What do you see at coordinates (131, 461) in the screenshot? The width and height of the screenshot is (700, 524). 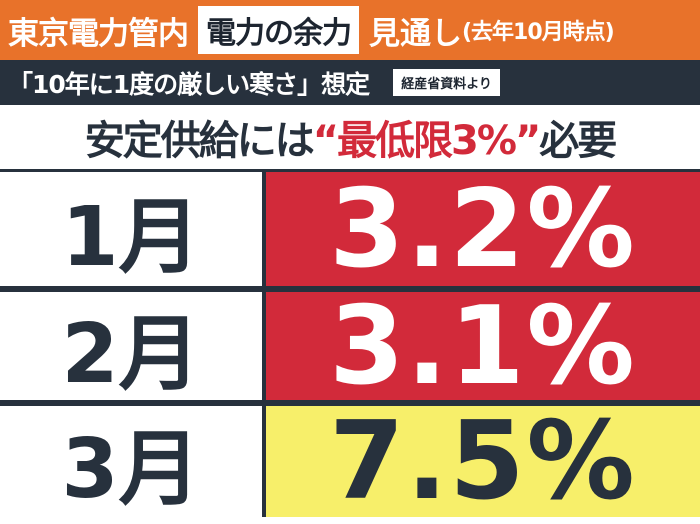 I see `month: 3月` at bounding box center [131, 461].